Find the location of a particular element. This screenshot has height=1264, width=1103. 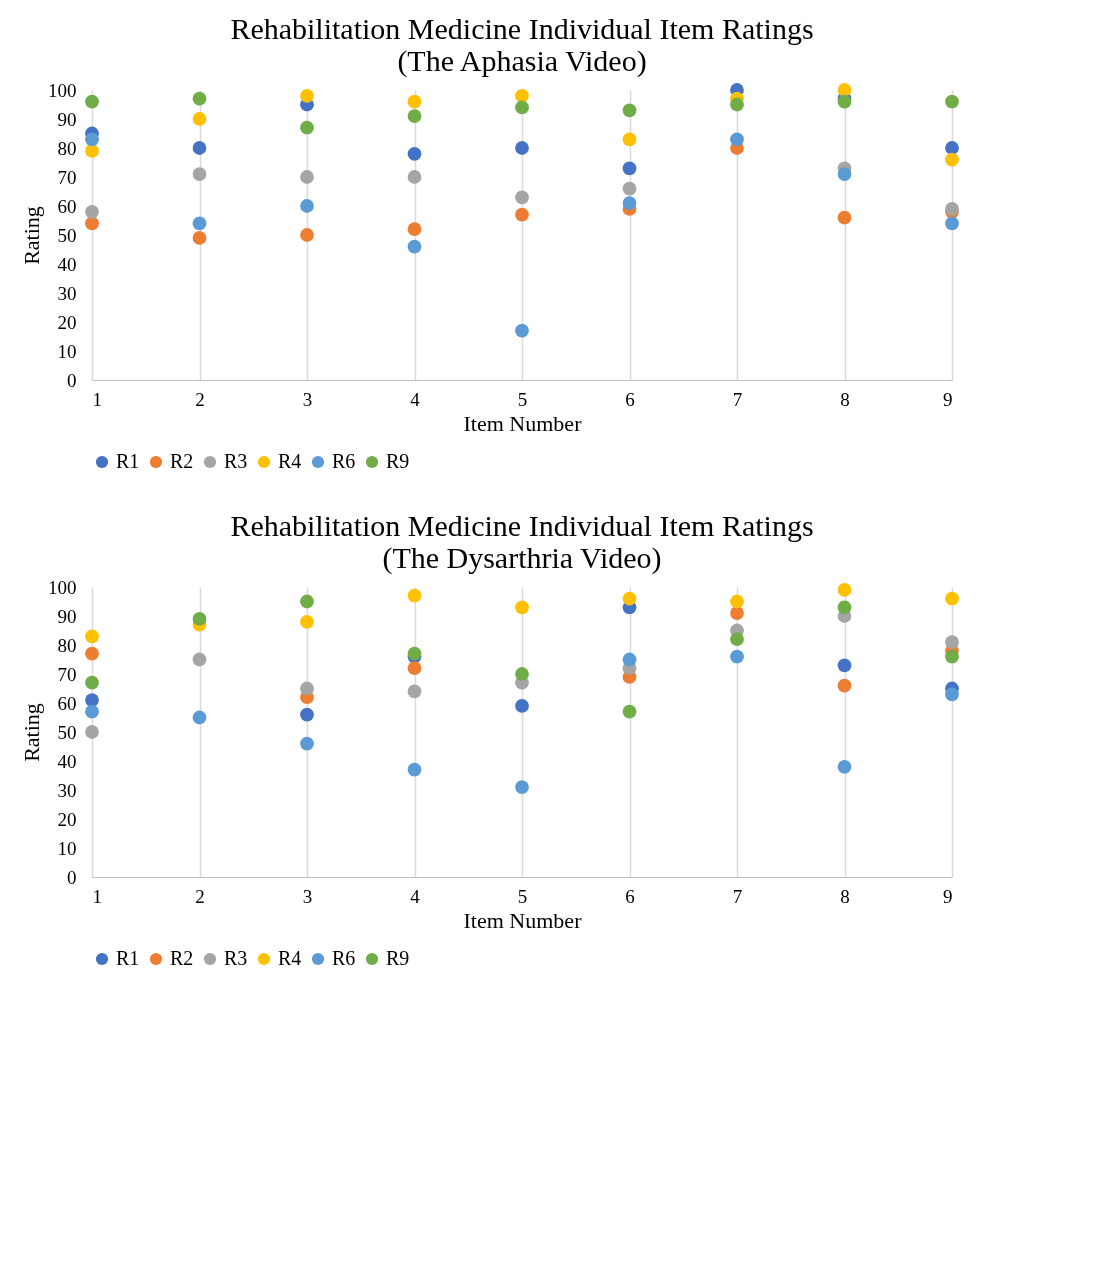

chart-title: Rehabilitation Medicine Individual Item Ratings (The Dysarthria Video) is located at coordinates (522, 542).